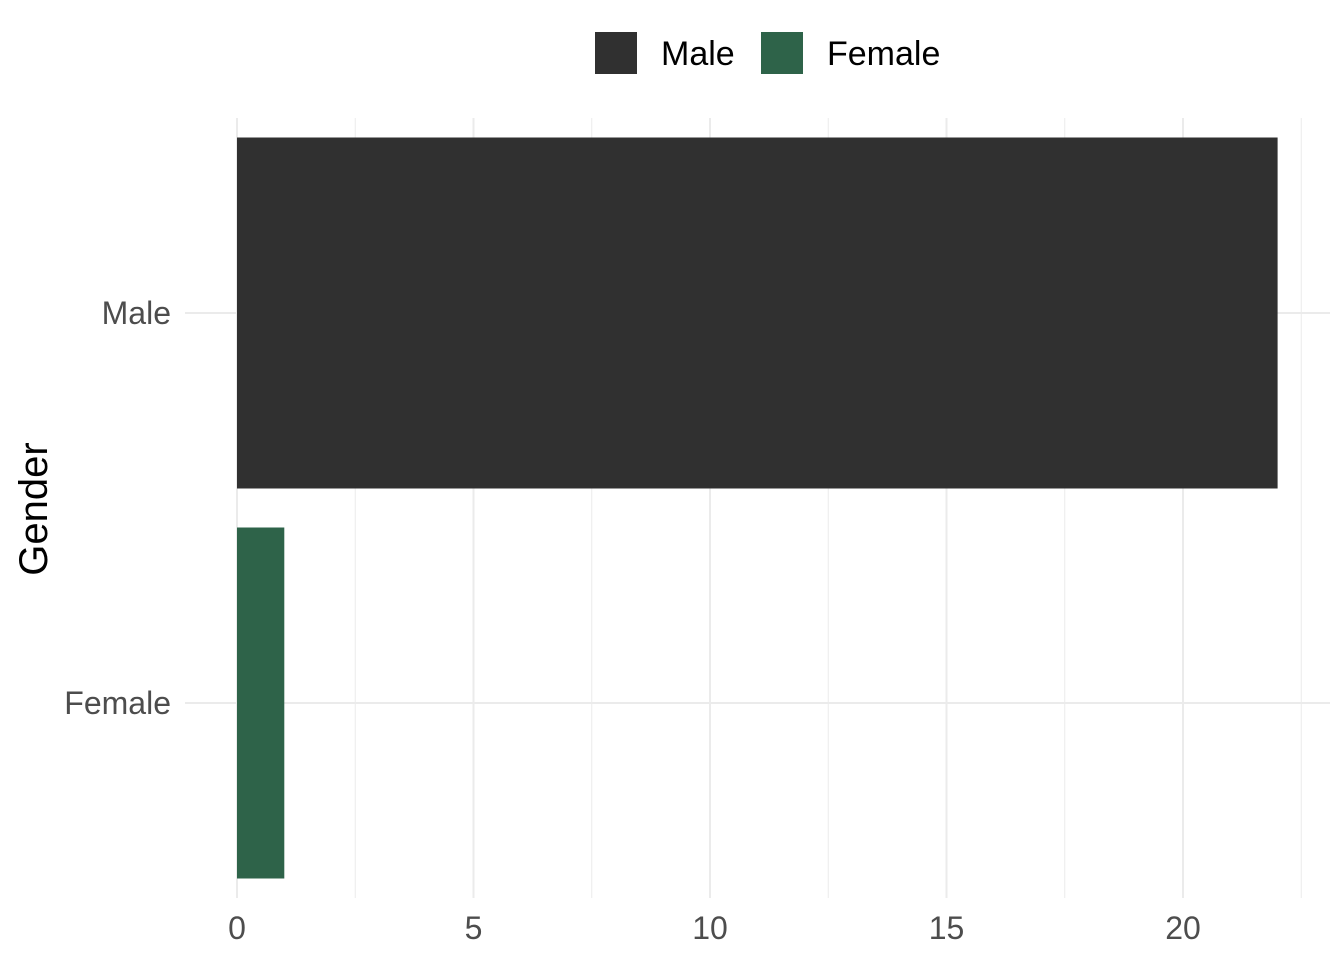  What do you see at coordinates (947, 928) in the screenshot?
I see `x-tick-label: 15` at bounding box center [947, 928].